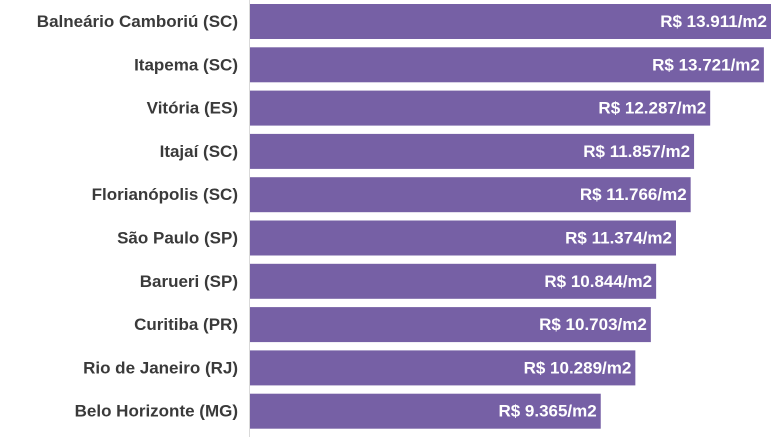 The width and height of the screenshot is (772, 437). What do you see at coordinates (652, 108) in the screenshot?
I see `value-label: R$ 12.287/m2` at bounding box center [652, 108].